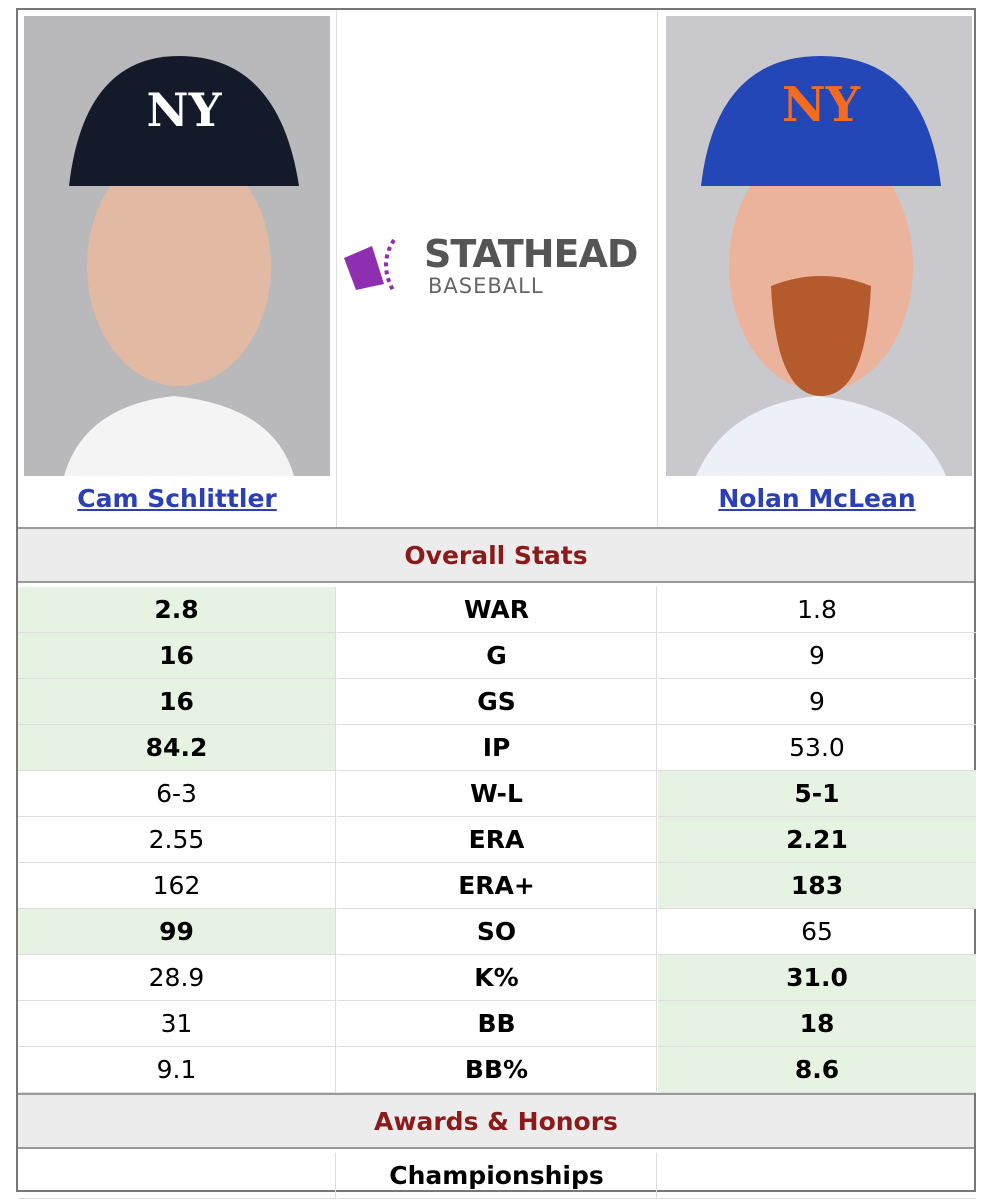 The height and width of the screenshot is (1200, 994). Describe the element at coordinates (497, 702) in the screenshot. I see `stat-label: GS` at that location.